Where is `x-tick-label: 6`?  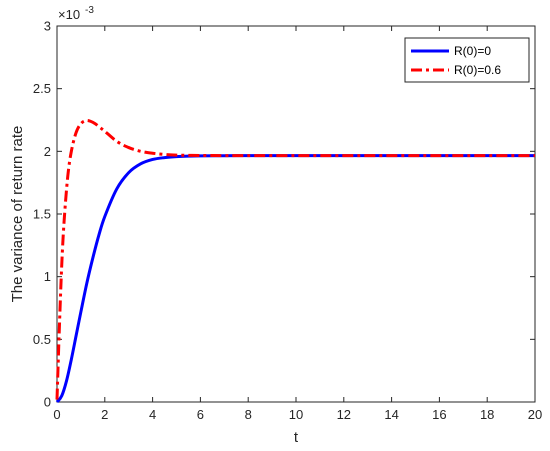 x-tick-label: 6 is located at coordinates (200, 414).